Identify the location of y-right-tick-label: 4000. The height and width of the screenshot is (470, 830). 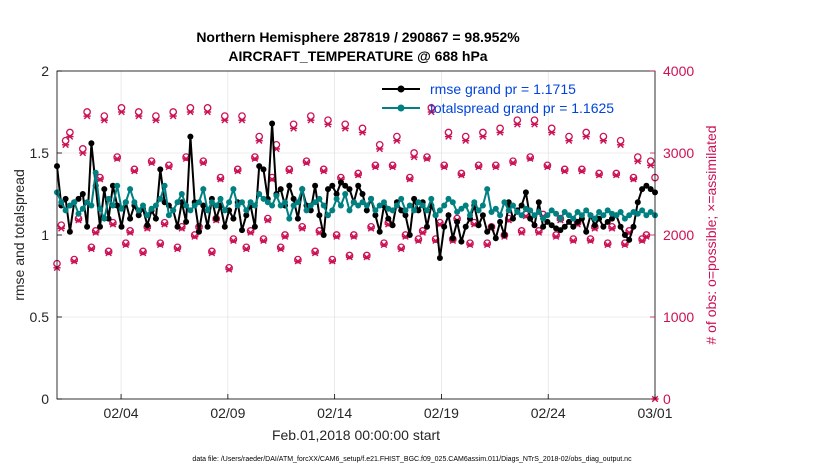
(678, 71).